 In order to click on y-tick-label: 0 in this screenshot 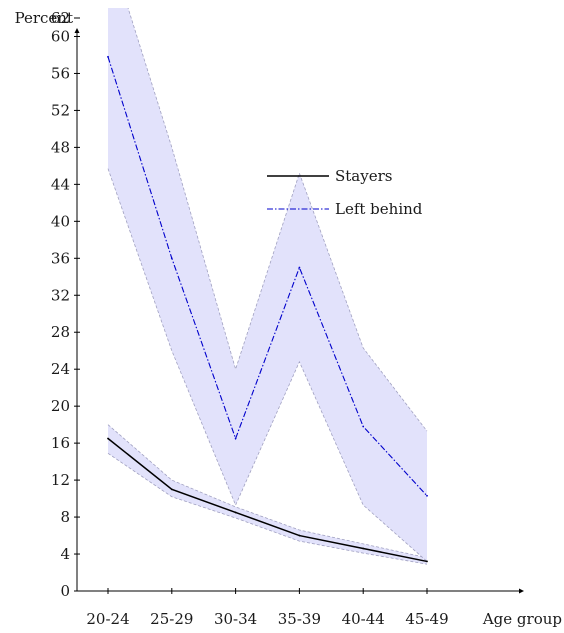, I will do `click(65, 591)`.